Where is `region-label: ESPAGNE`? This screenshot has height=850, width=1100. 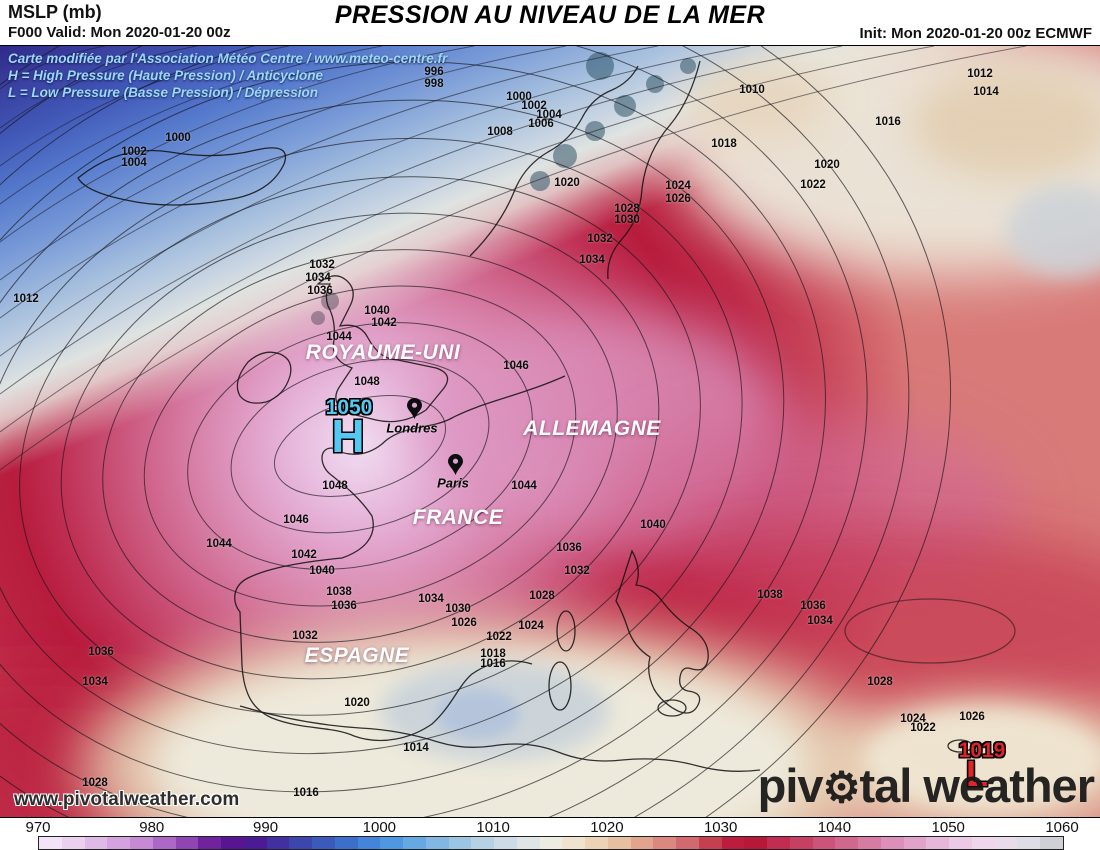
region-label: ESPAGNE is located at coordinates (357, 655).